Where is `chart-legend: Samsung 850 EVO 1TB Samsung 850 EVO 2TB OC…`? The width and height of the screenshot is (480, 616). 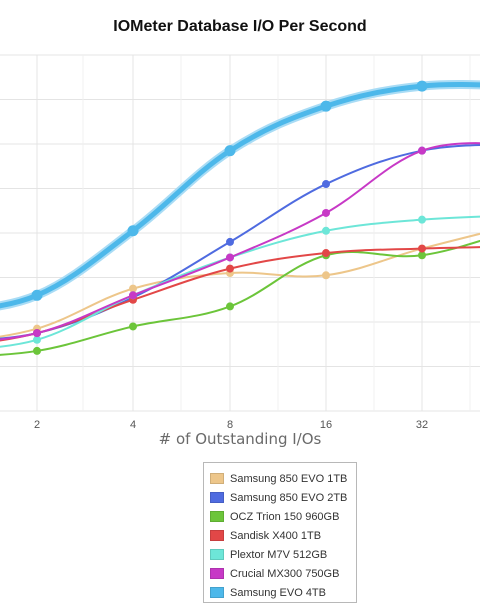 chart-legend: Samsung 850 EVO 1TB Samsung 850 EVO 2TB OC… is located at coordinates (280, 532).